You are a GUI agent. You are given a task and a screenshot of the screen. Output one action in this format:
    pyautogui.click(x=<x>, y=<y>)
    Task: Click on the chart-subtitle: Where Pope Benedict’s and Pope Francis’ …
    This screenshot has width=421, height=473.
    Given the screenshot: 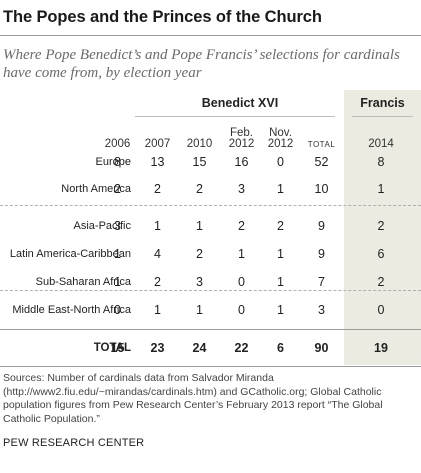 What is the action you would take?
    pyautogui.click(x=201, y=64)
    